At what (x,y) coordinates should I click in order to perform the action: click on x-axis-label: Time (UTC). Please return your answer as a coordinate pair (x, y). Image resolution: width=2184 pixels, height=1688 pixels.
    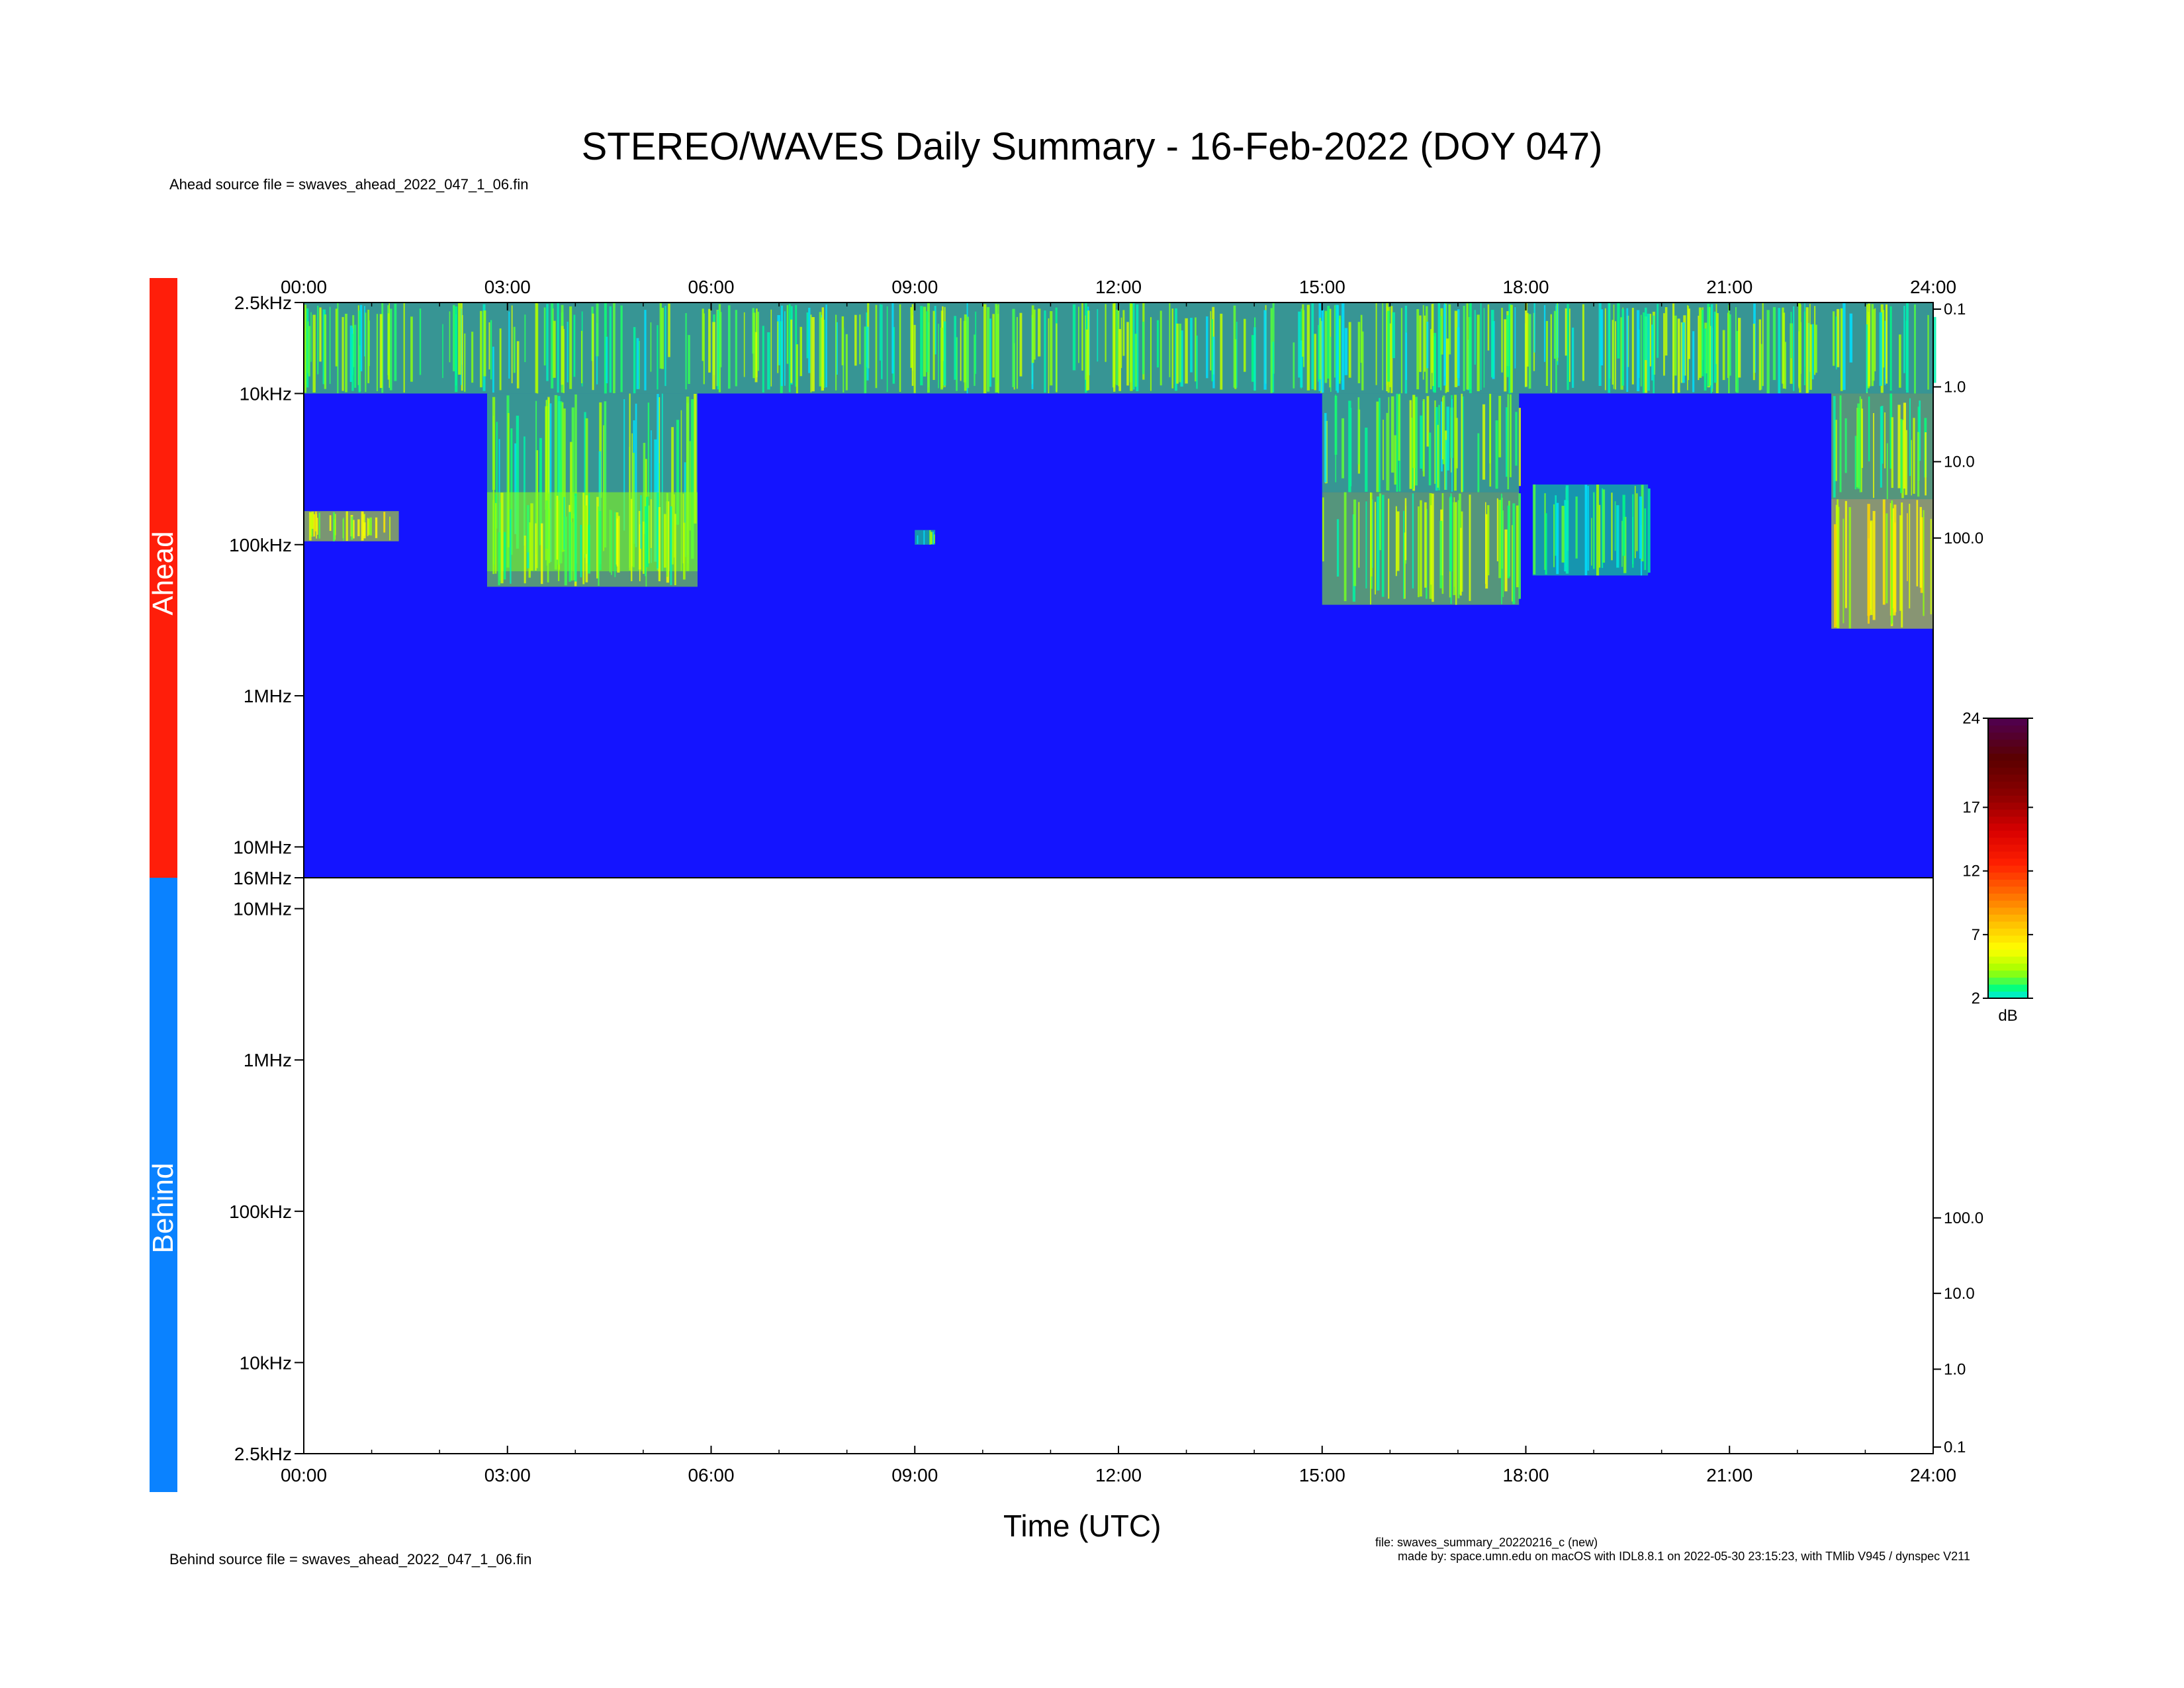
    Looking at the image, I should click on (1082, 1526).